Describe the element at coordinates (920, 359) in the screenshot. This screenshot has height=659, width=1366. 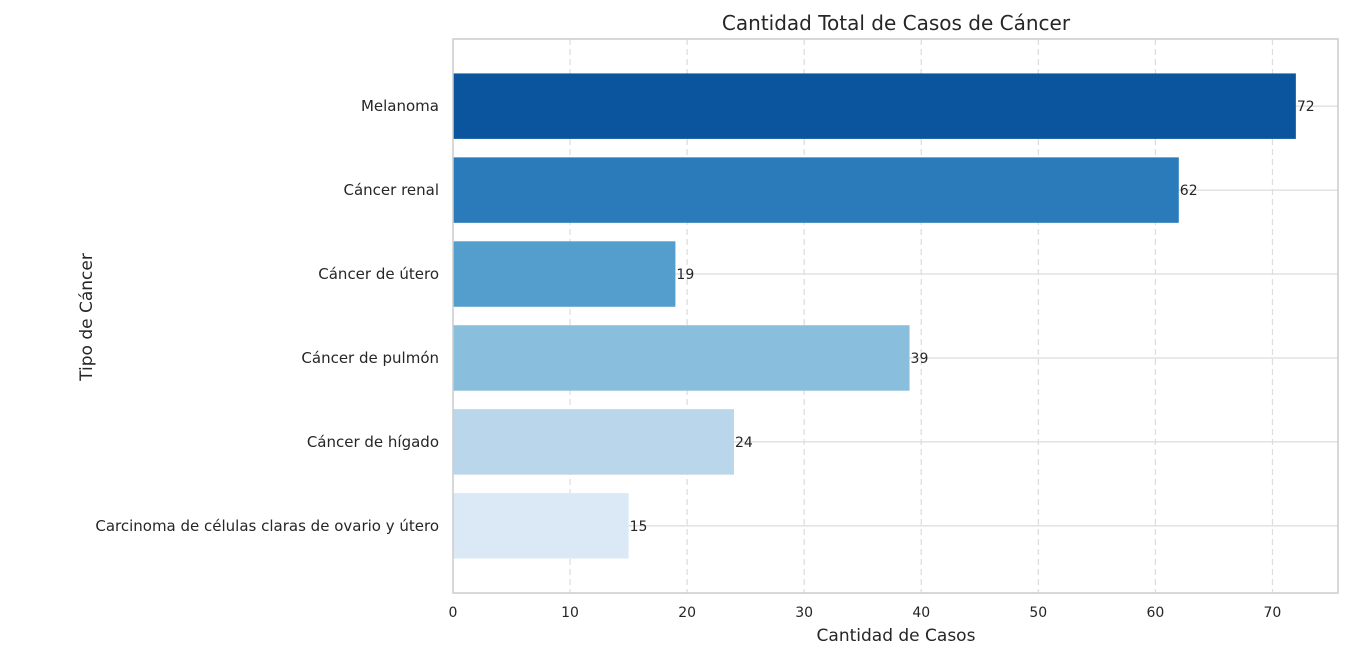
I see `data-label: 39` at that location.